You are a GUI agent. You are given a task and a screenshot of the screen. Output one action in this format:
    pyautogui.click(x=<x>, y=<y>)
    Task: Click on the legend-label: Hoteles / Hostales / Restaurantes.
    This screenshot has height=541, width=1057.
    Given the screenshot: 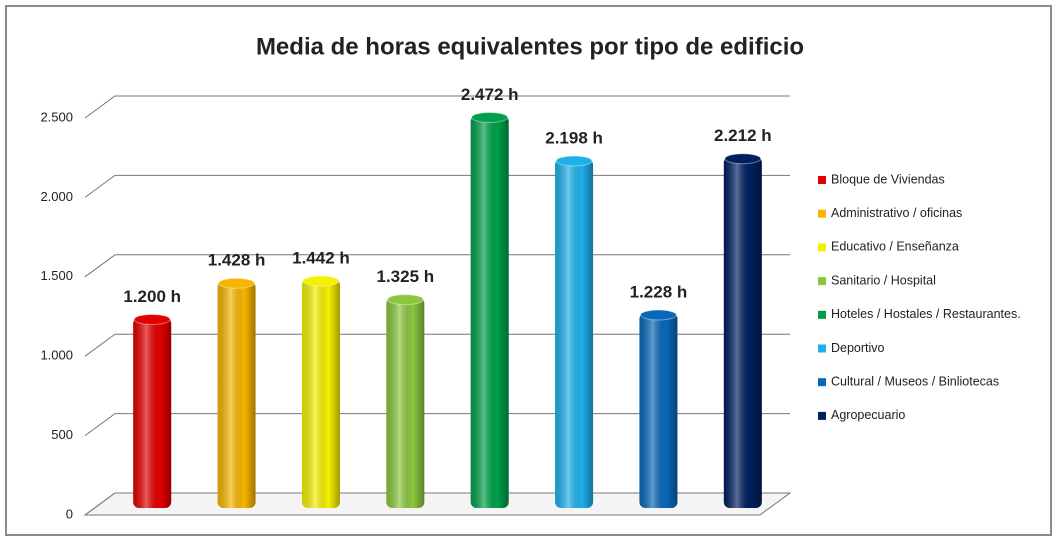 What is the action you would take?
    pyautogui.click(x=926, y=314)
    